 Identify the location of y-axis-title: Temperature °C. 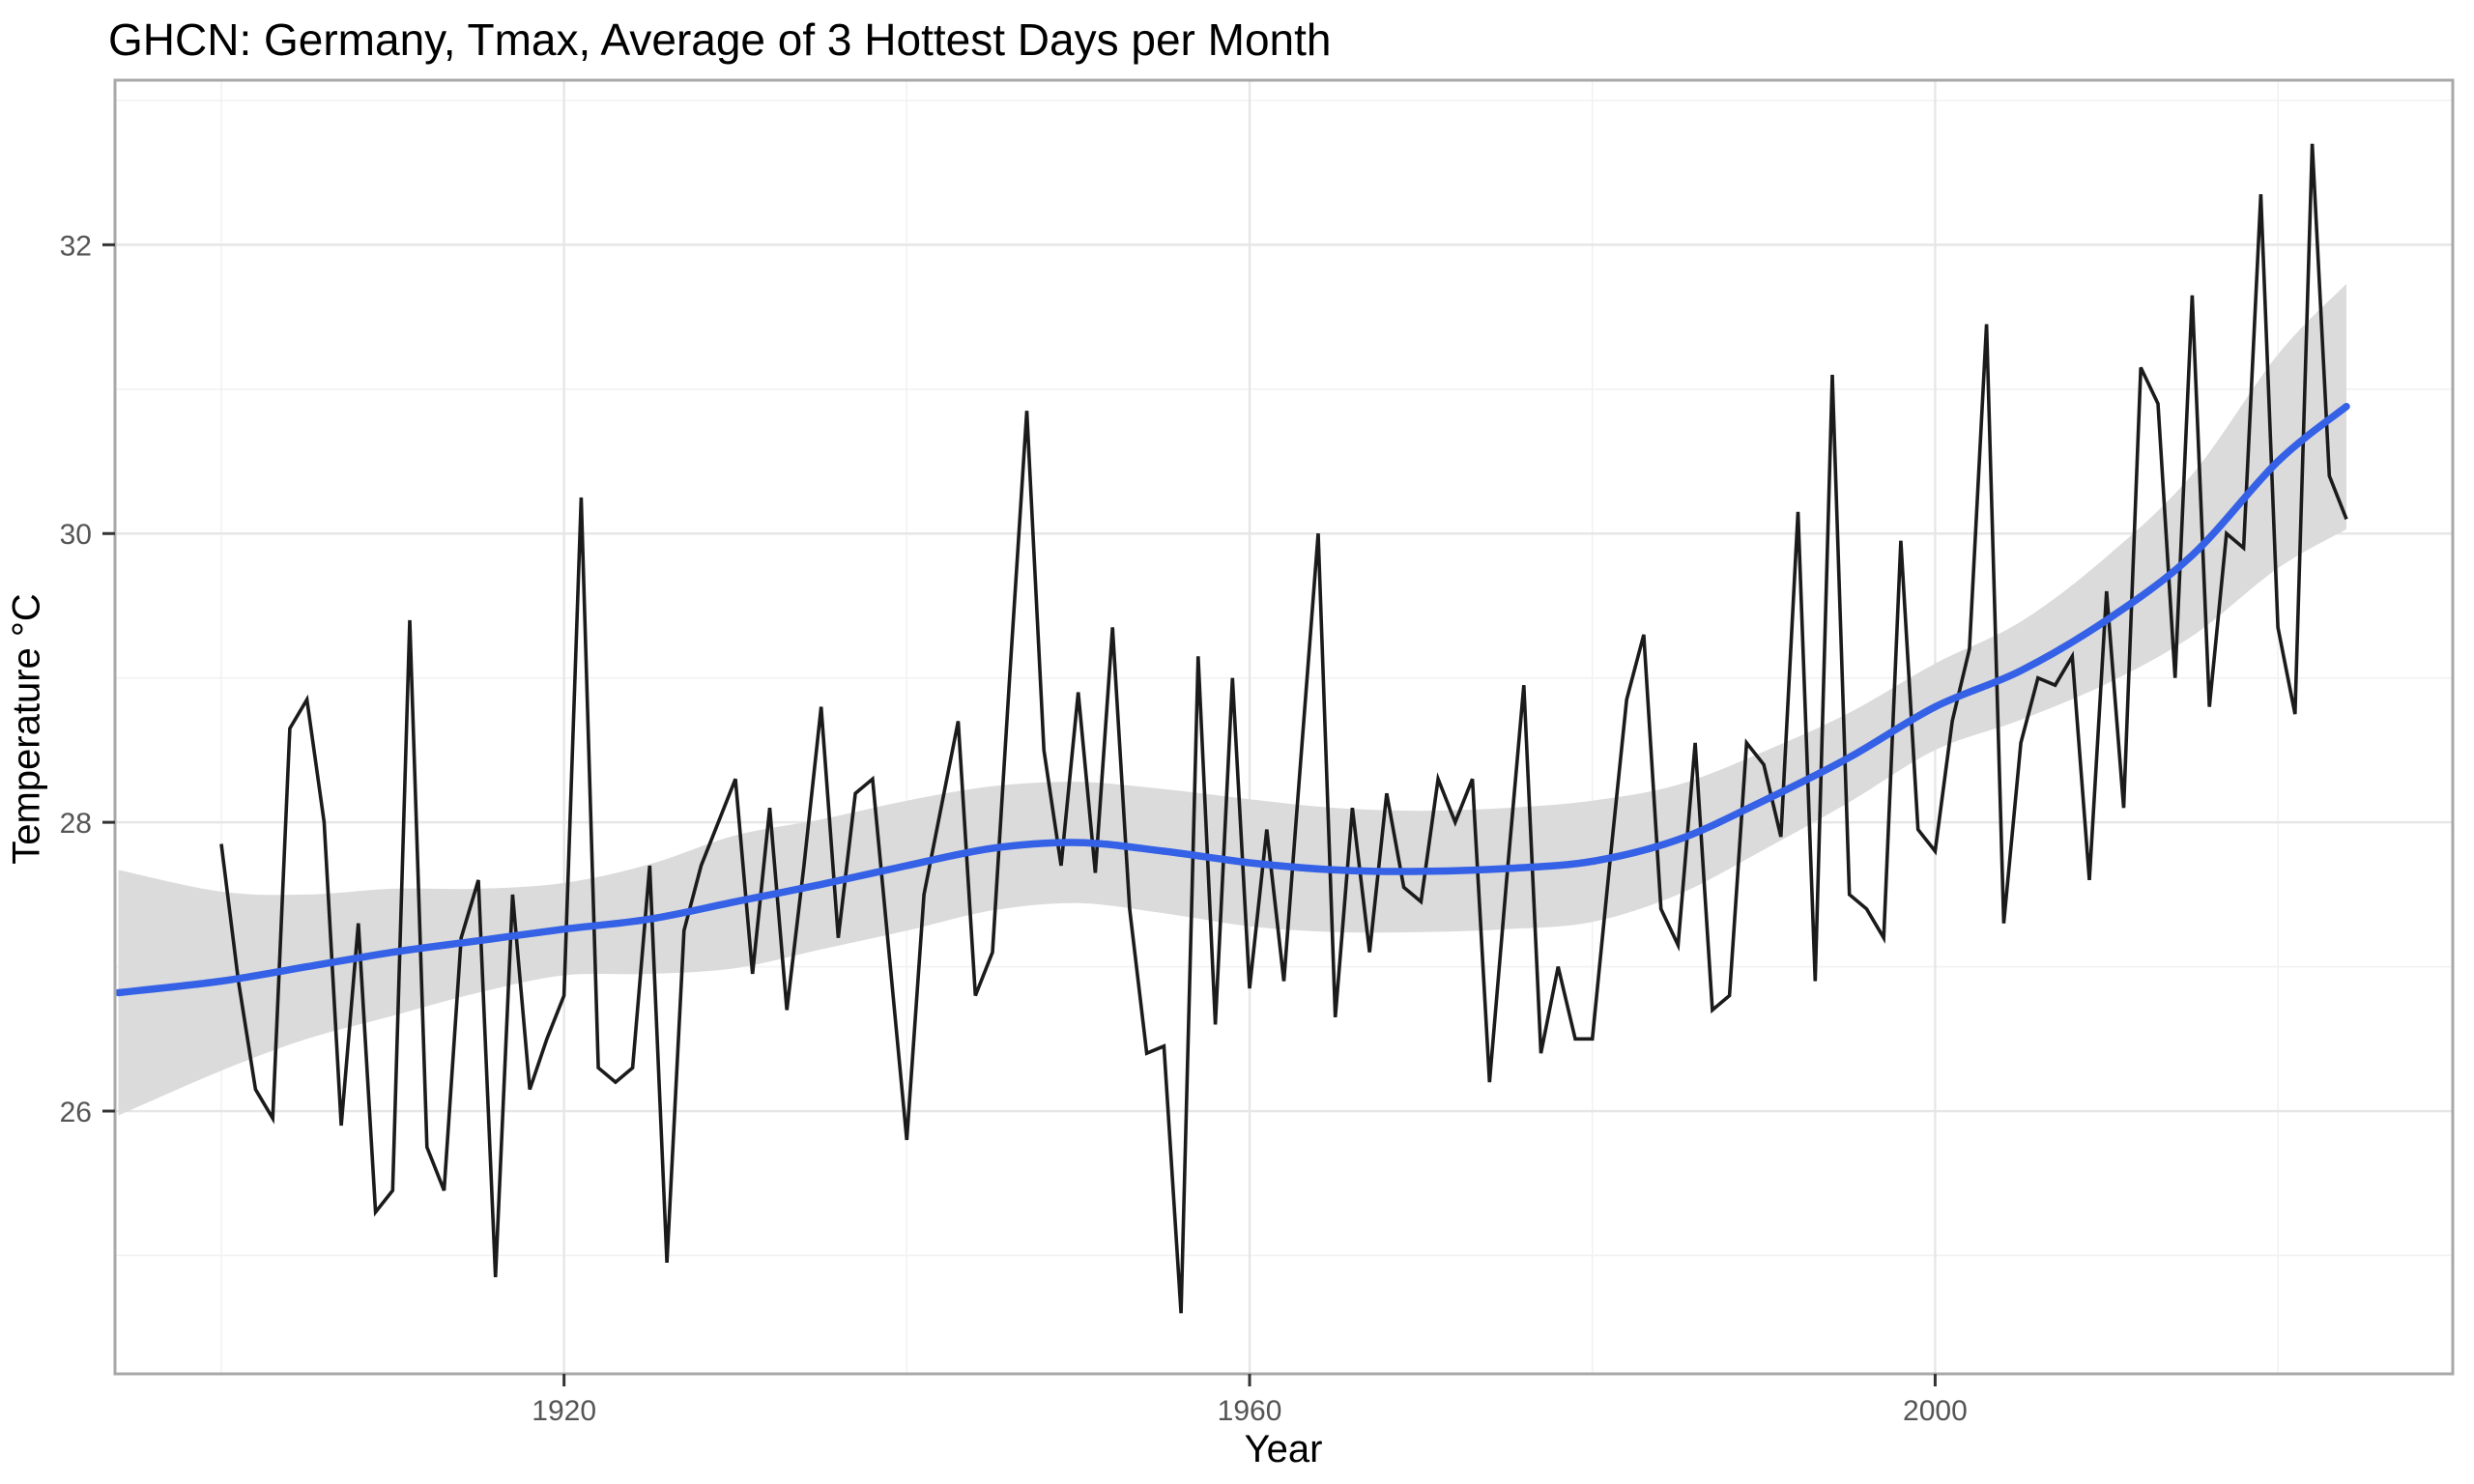
(27, 729).